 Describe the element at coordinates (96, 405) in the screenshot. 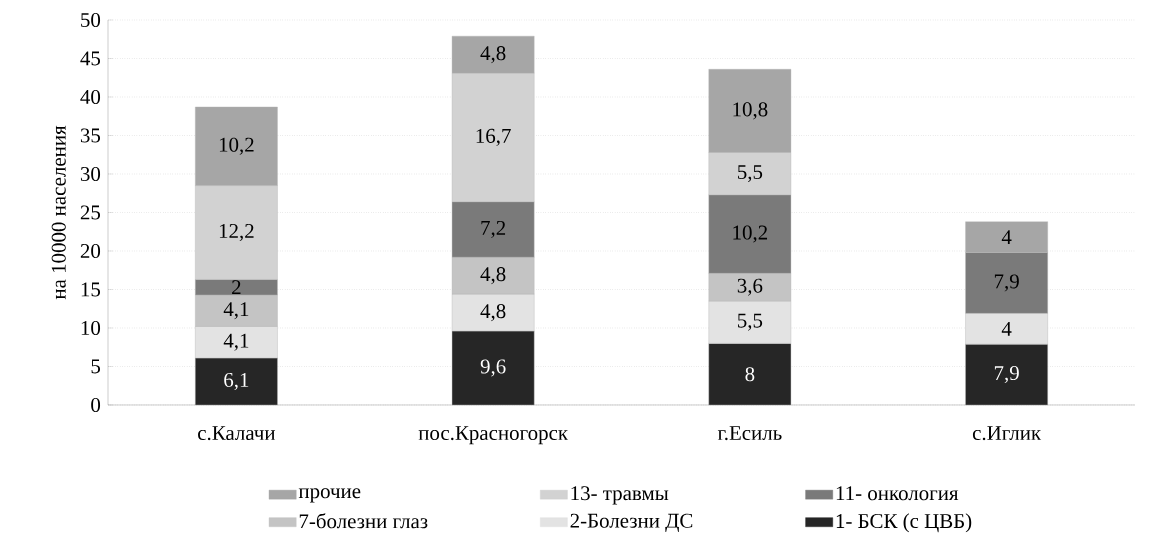

I see `y-tick-label: 0` at that location.